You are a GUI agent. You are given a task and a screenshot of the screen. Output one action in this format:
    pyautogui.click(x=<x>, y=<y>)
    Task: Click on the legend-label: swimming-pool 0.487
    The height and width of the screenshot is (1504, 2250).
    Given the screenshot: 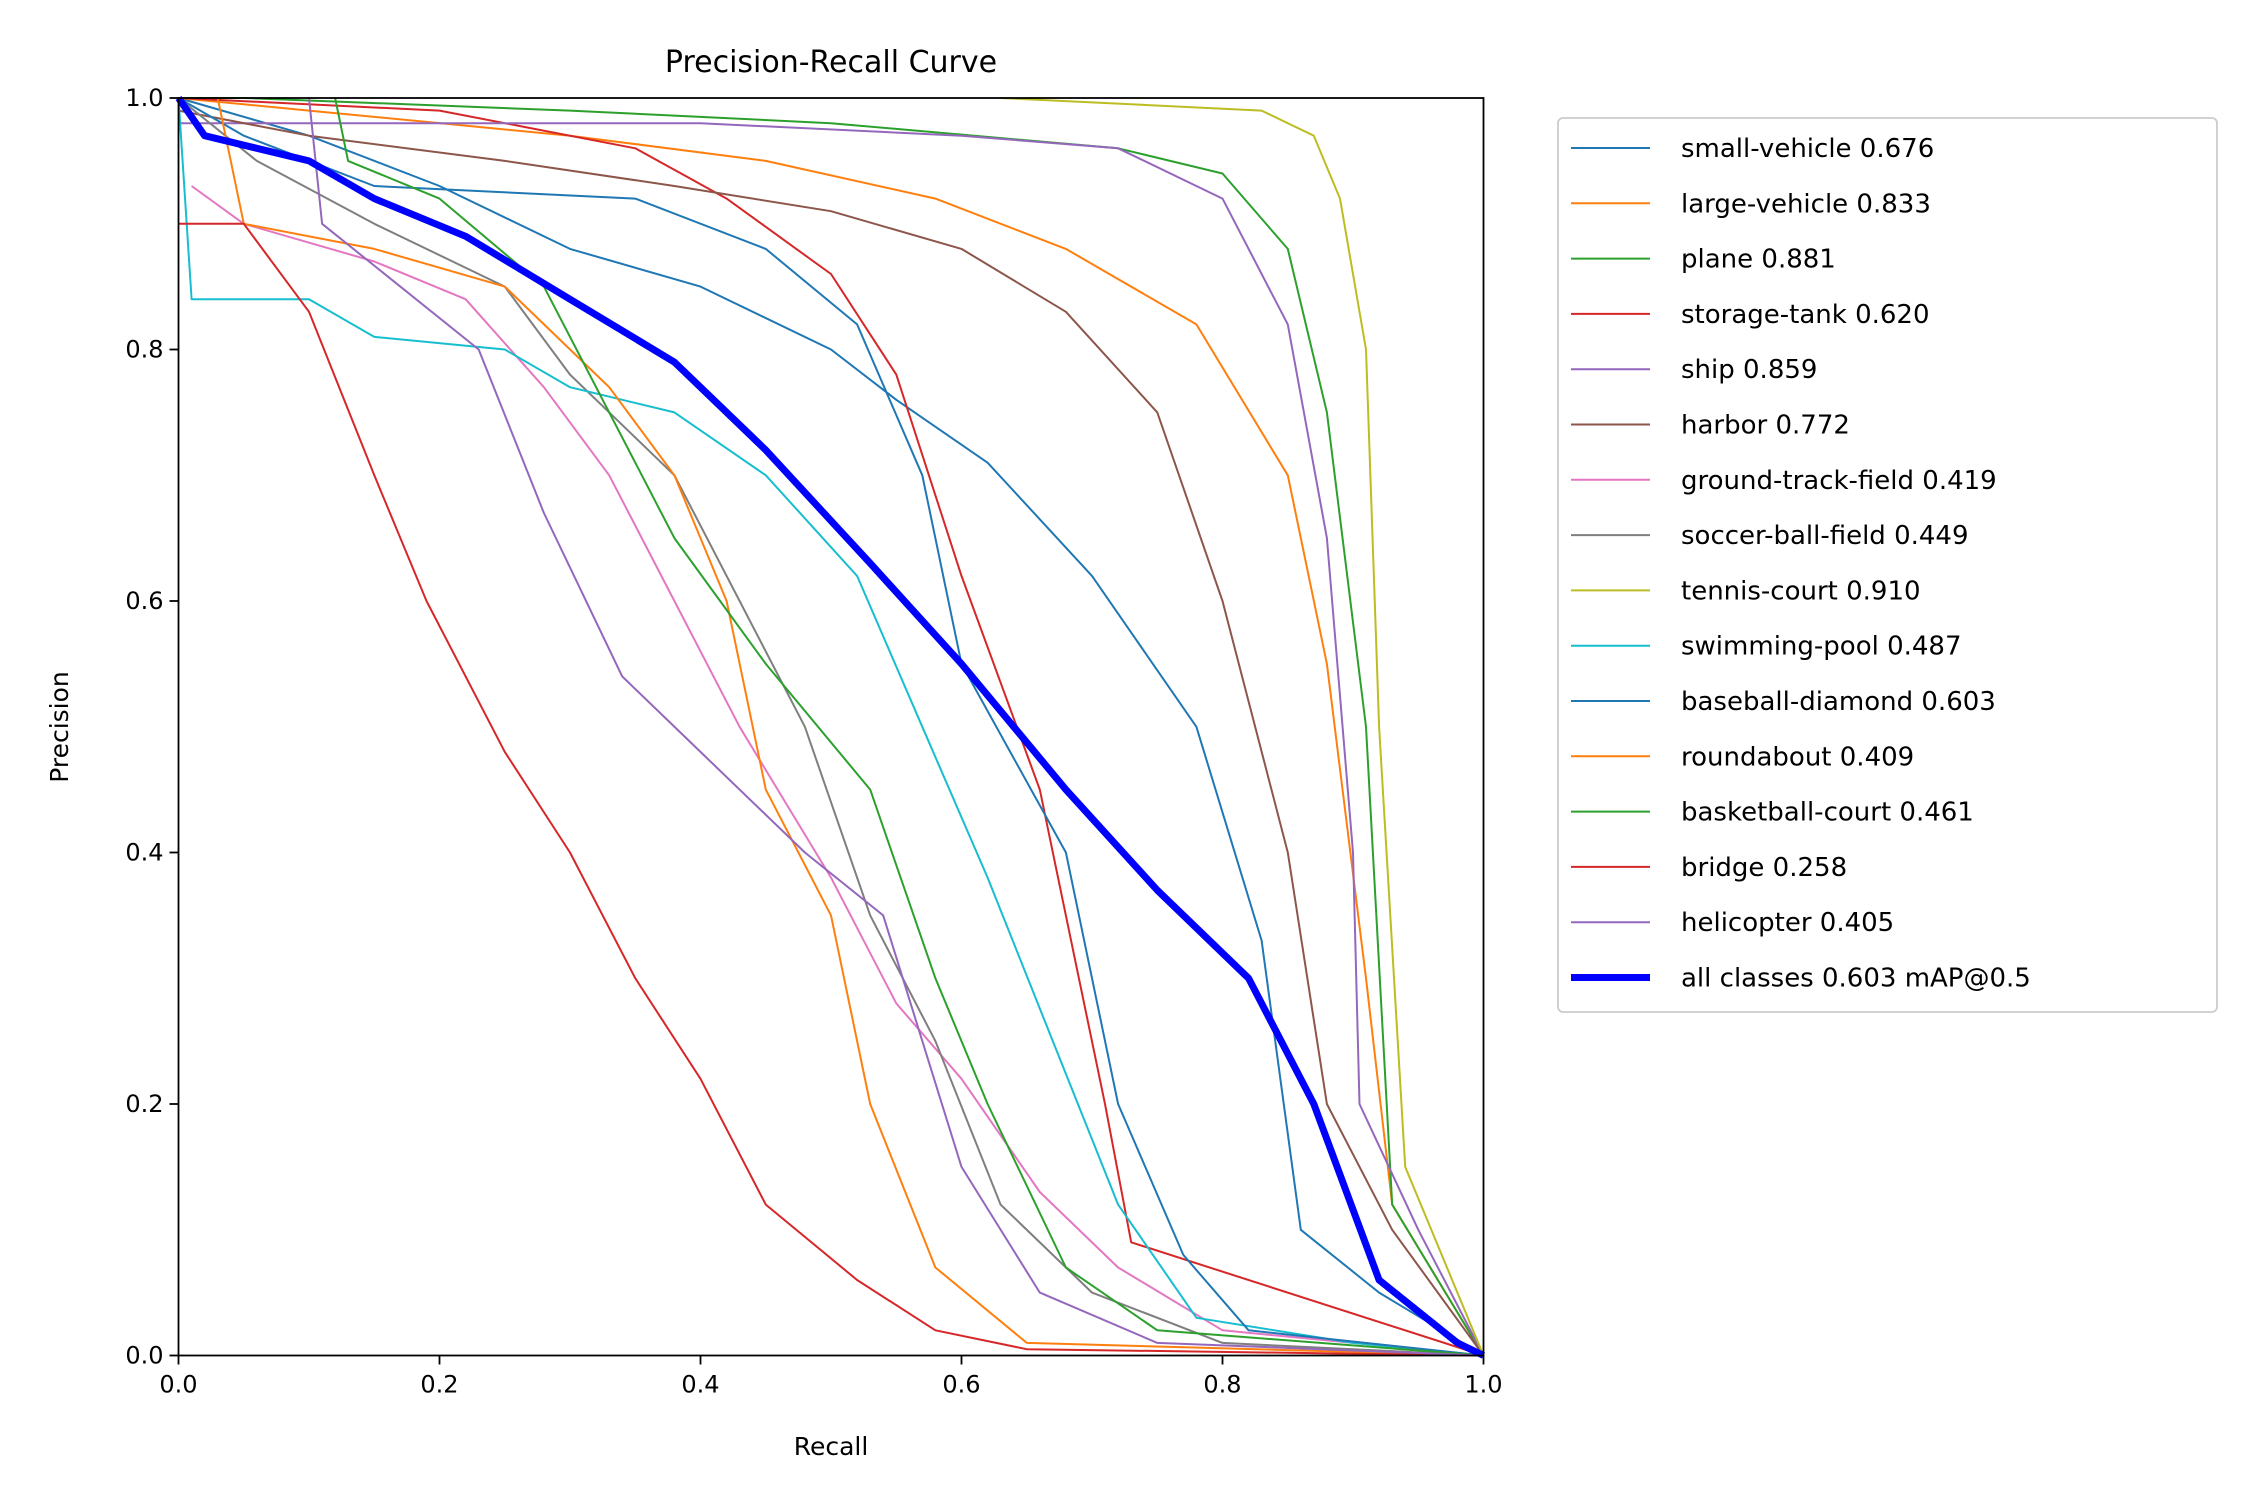 What is the action you would take?
    pyautogui.click(x=1821, y=647)
    